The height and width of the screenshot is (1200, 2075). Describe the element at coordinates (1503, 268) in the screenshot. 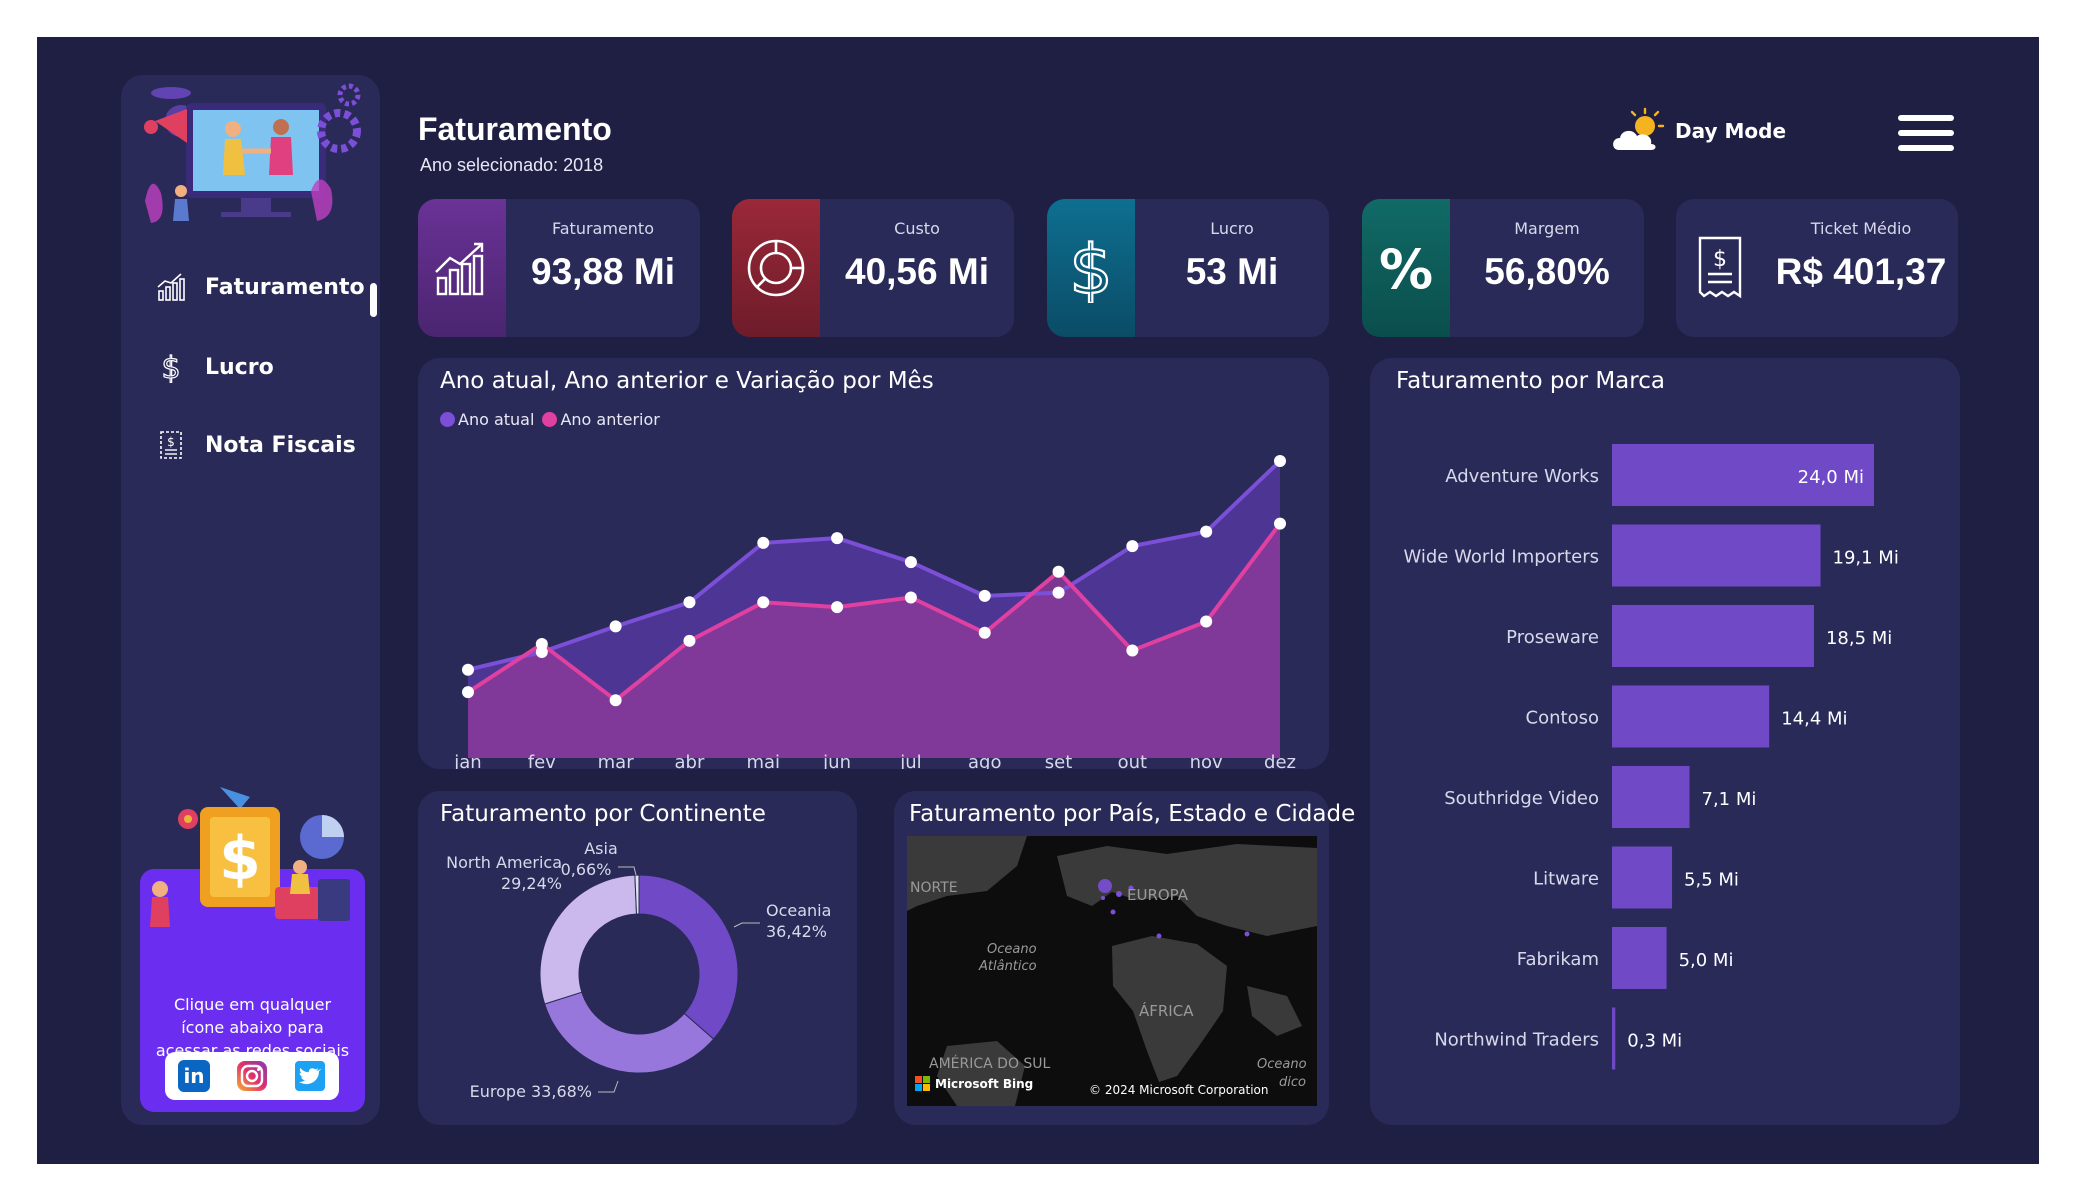

I see `kpi-card-margem: % Margem 56,80%` at that location.